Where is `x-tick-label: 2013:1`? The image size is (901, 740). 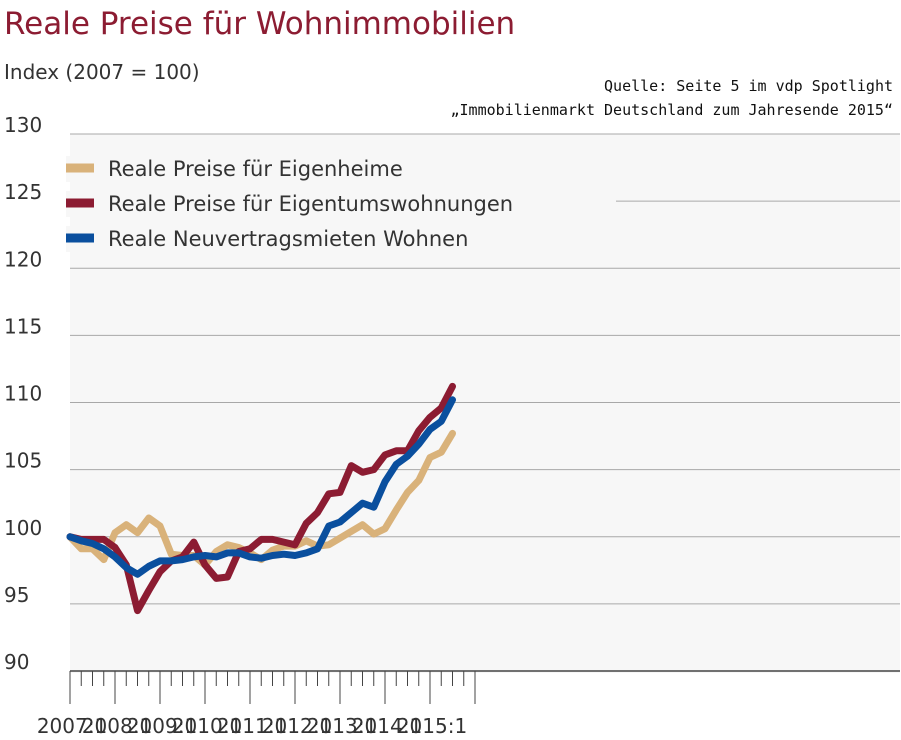
x-tick-label: 2013:1 is located at coordinates (342, 726).